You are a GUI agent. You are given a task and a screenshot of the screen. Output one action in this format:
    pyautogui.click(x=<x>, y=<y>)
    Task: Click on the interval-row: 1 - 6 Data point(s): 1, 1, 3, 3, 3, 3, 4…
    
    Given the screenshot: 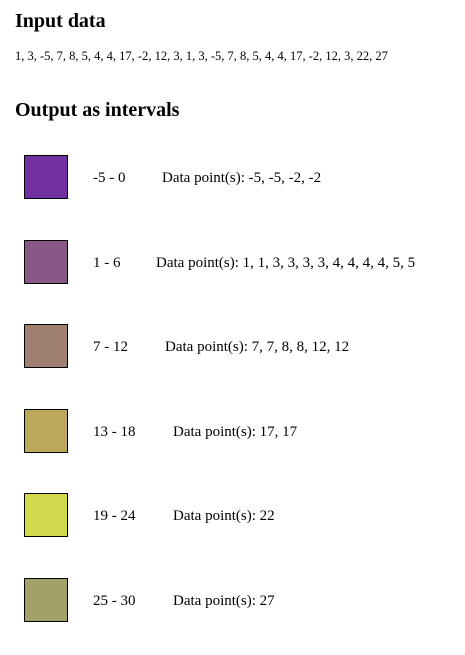 What is the action you would take?
    pyautogui.click(x=232, y=262)
    